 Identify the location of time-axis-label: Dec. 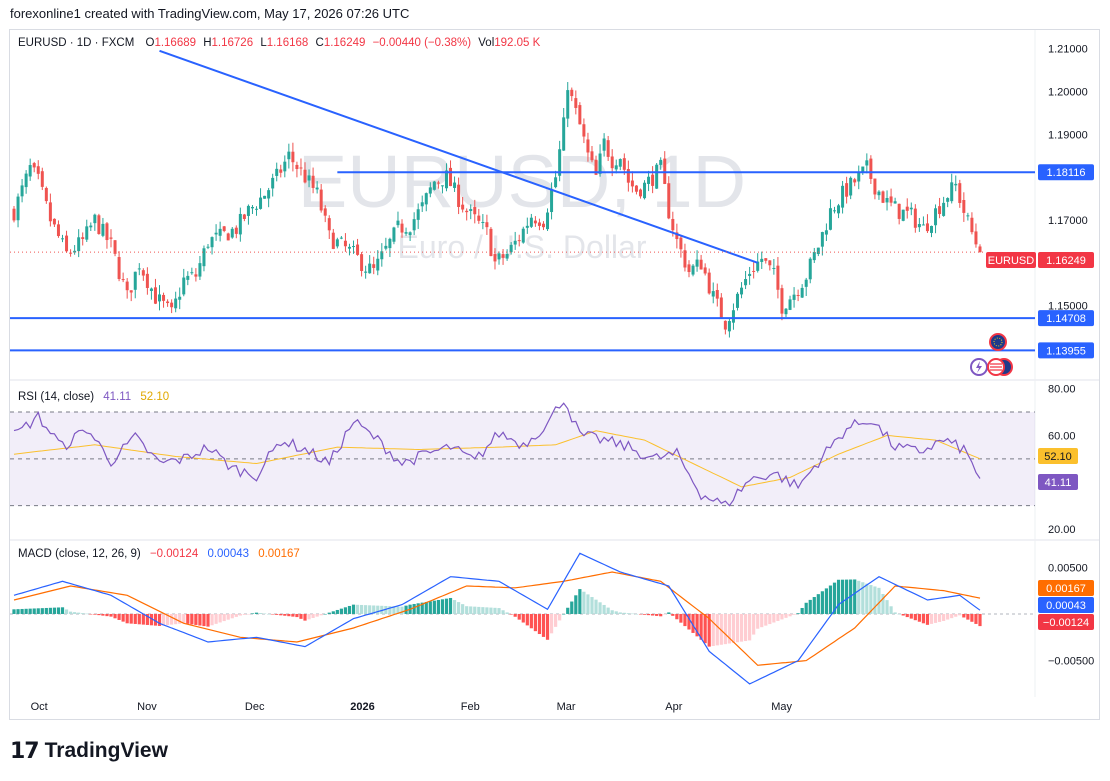
(255, 707).